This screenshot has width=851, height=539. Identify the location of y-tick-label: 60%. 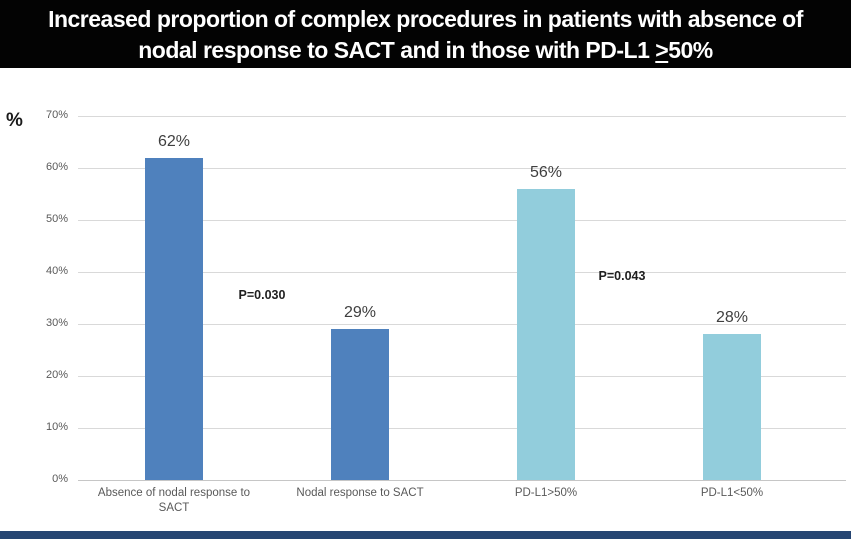
(56, 167).